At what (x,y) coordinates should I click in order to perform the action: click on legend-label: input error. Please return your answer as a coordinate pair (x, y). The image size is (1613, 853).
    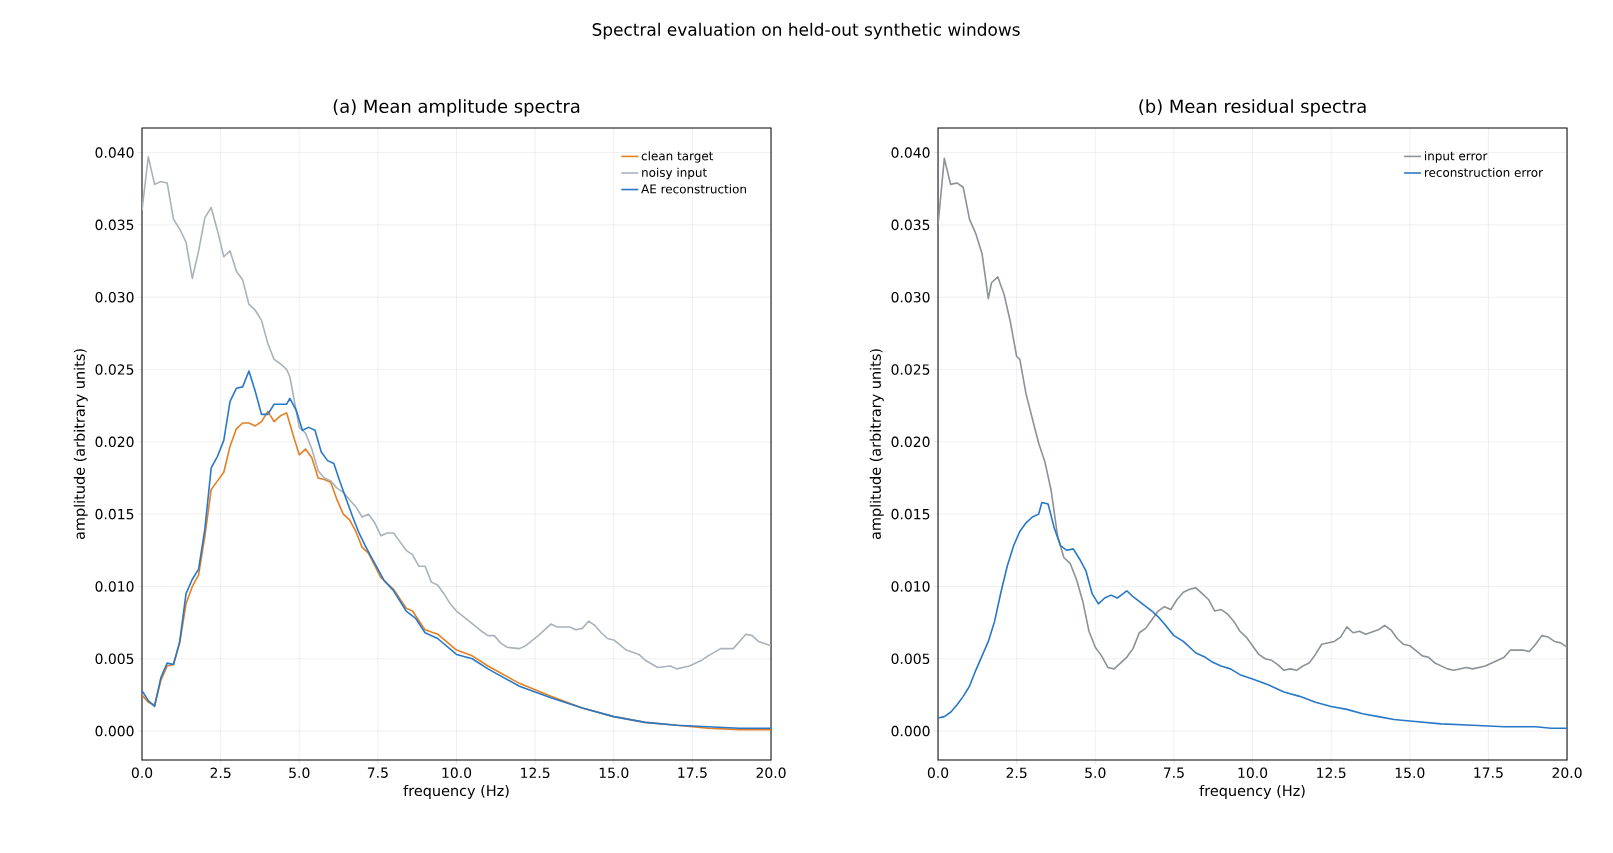
    Looking at the image, I should click on (1456, 157).